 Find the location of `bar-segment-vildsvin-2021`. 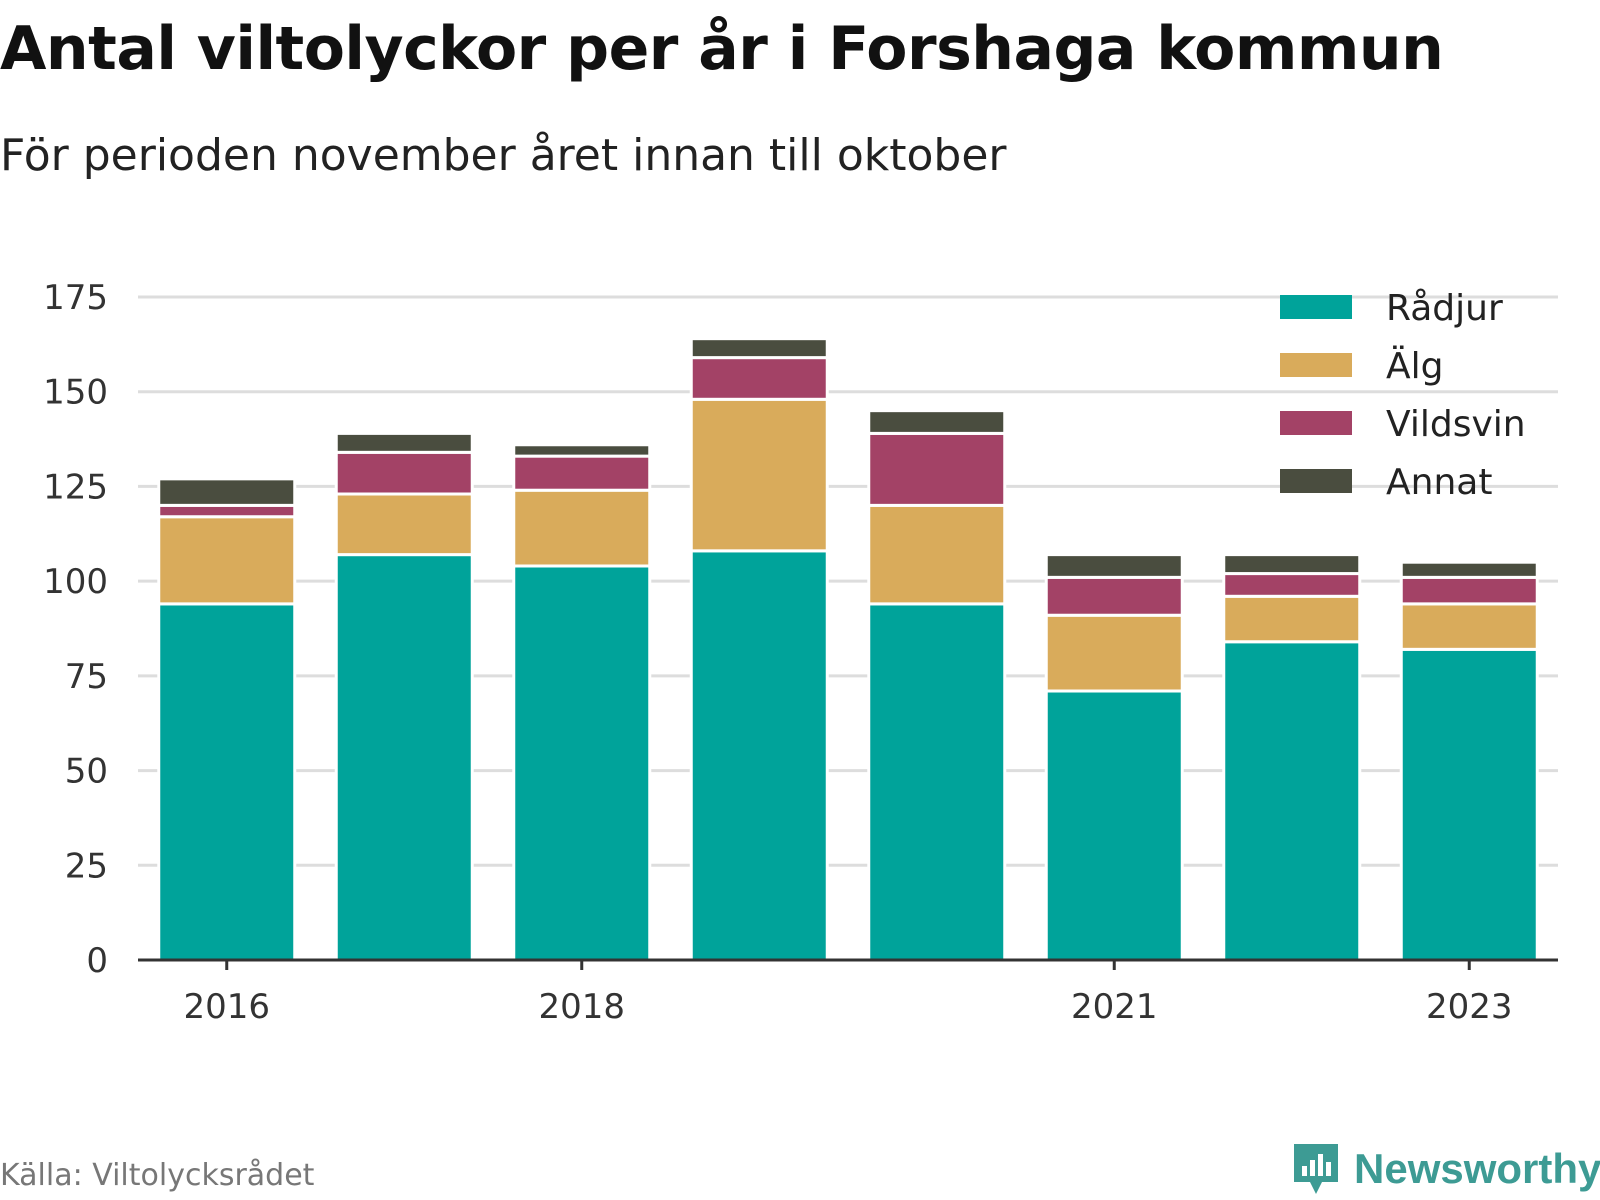

bar-segment-vildsvin-2021 is located at coordinates (1114, 596).